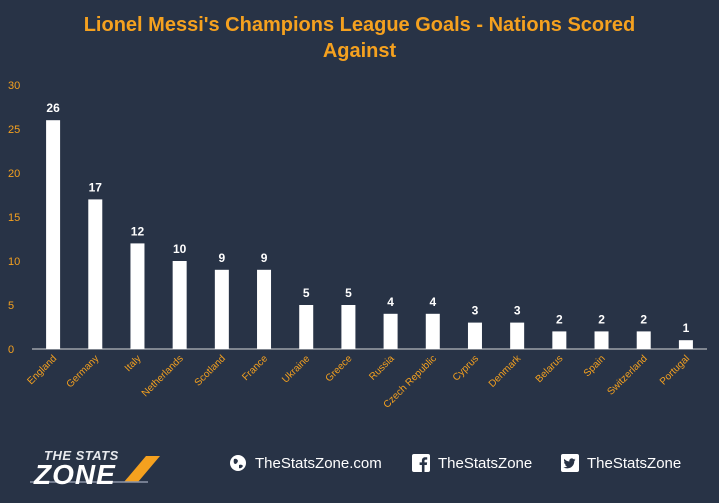 This screenshot has width=719, height=503. Describe the element at coordinates (570, 463) in the screenshot. I see `twitter-icon` at that location.